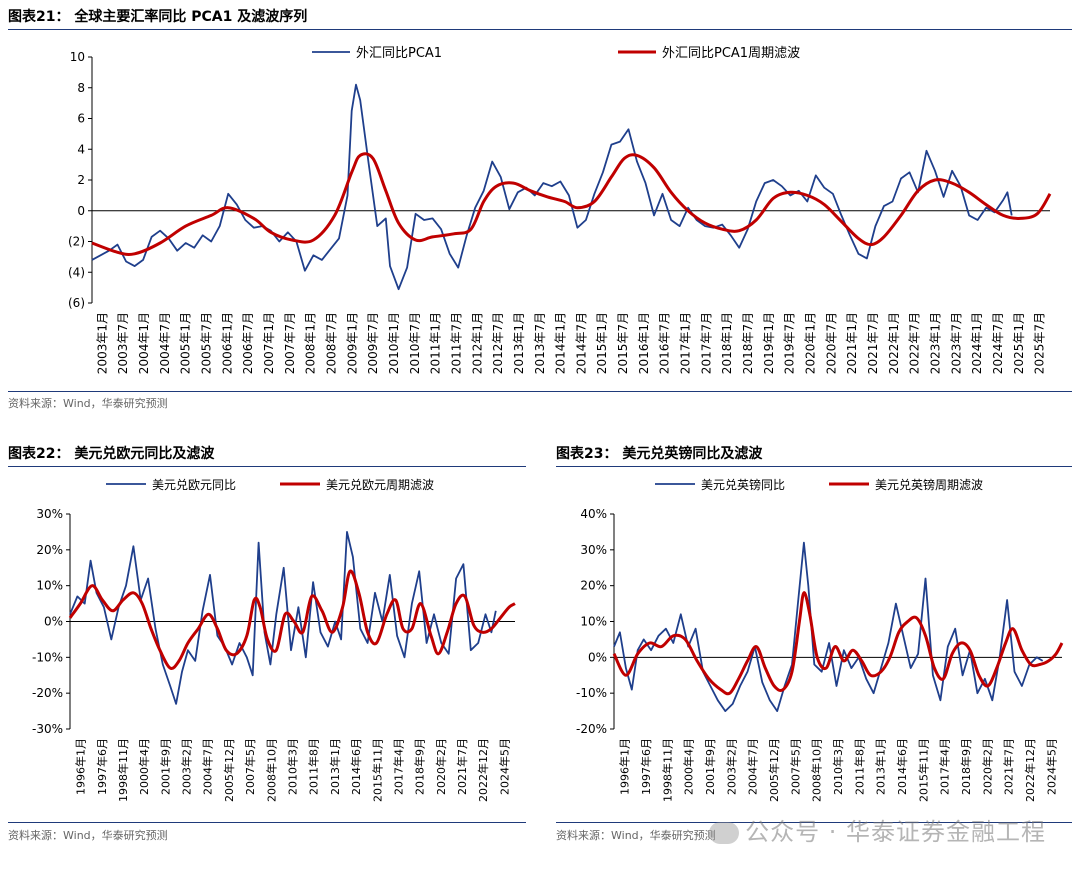 Image resolution: width=1080 pixels, height=869 pixels. I want to click on x-tick-label: 2025年7月, so click(1040, 343).